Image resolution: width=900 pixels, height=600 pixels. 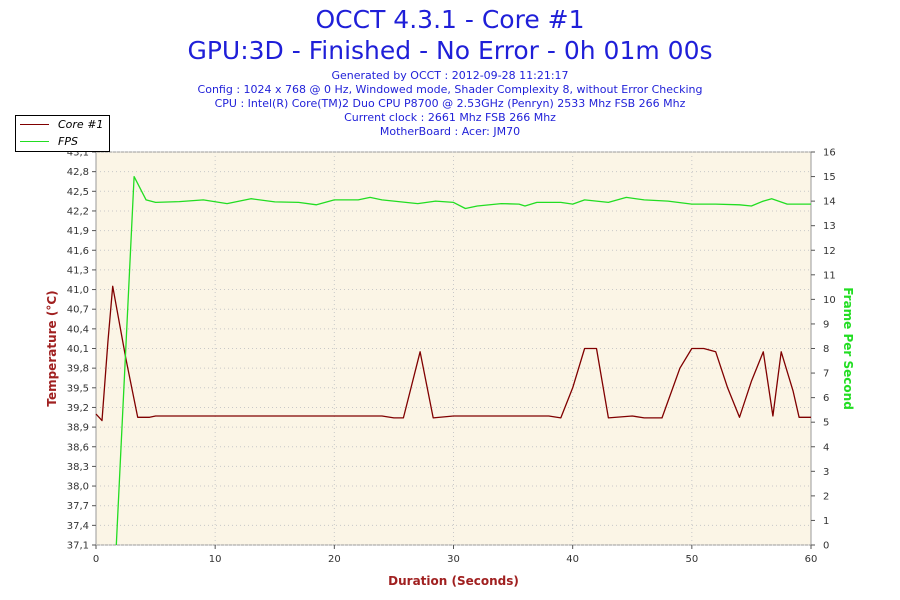 I want to click on y-axis-title: Temperature (°C), so click(x=52, y=348).